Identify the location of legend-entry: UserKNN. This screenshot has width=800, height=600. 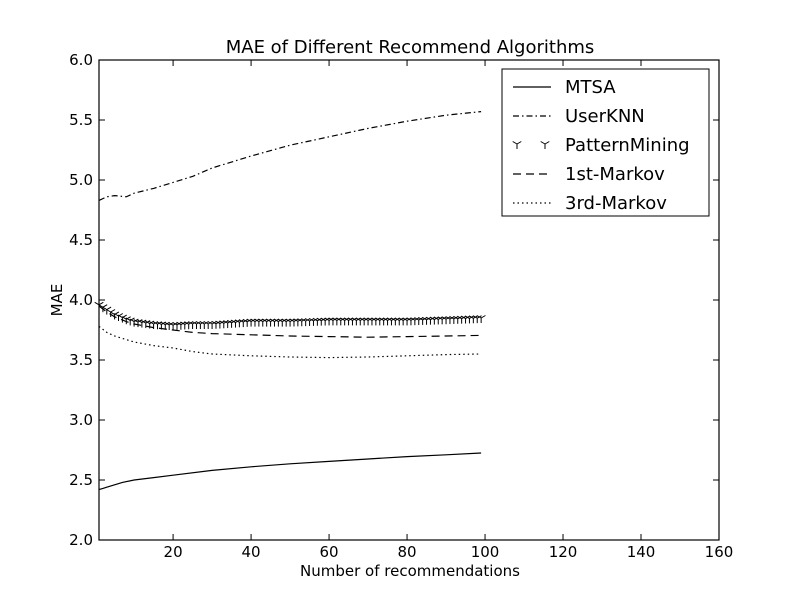
(579, 116).